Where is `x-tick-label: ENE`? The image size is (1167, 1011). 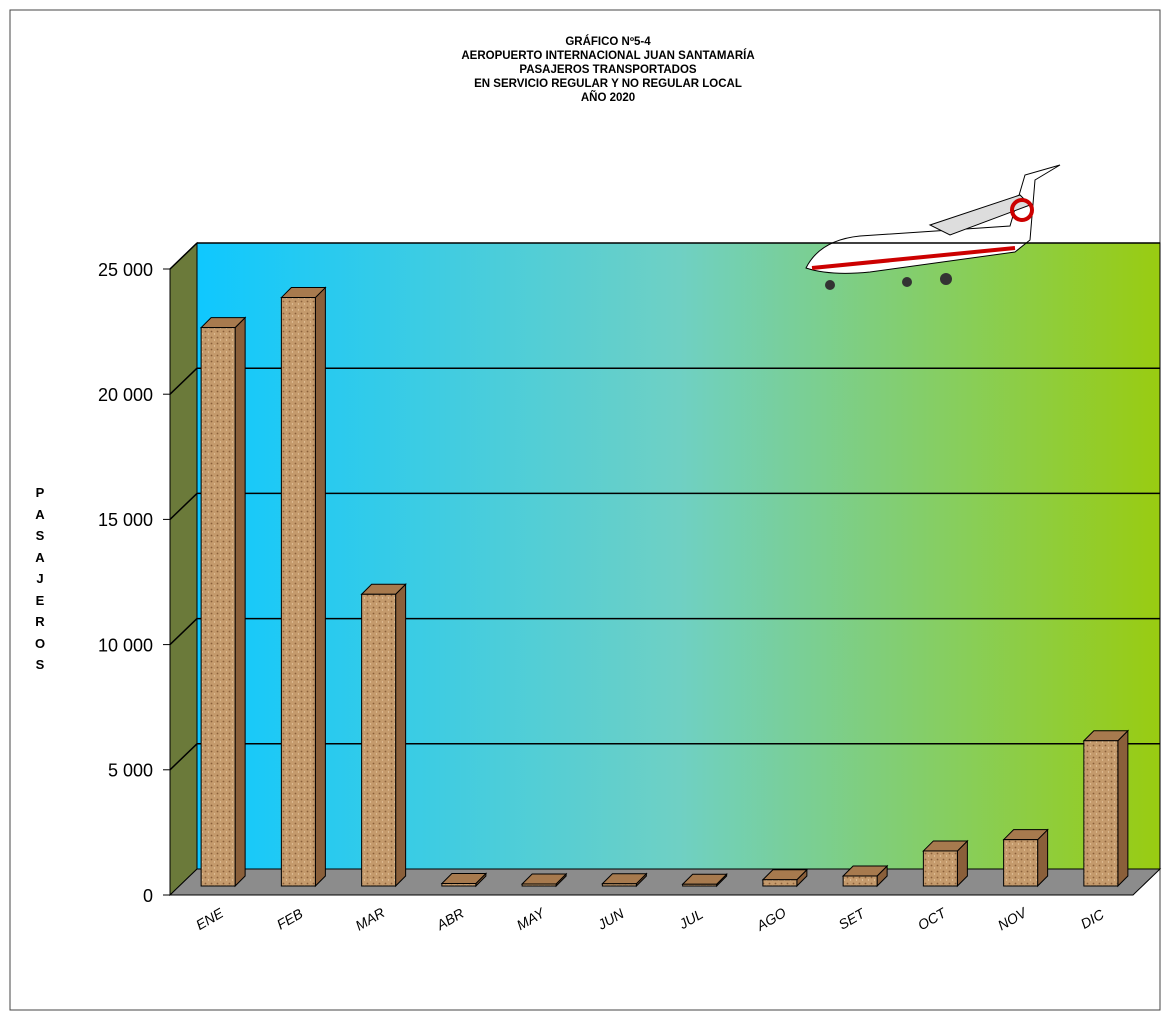
x-tick-label: ENE is located at coordinates (210, 918).